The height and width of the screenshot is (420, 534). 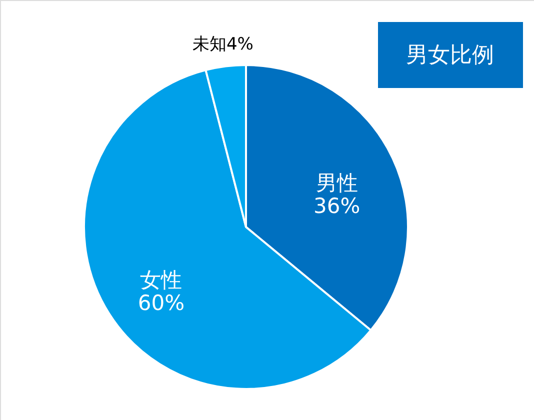 I want to click on data-label: 36%, so click(x=337, y=206).